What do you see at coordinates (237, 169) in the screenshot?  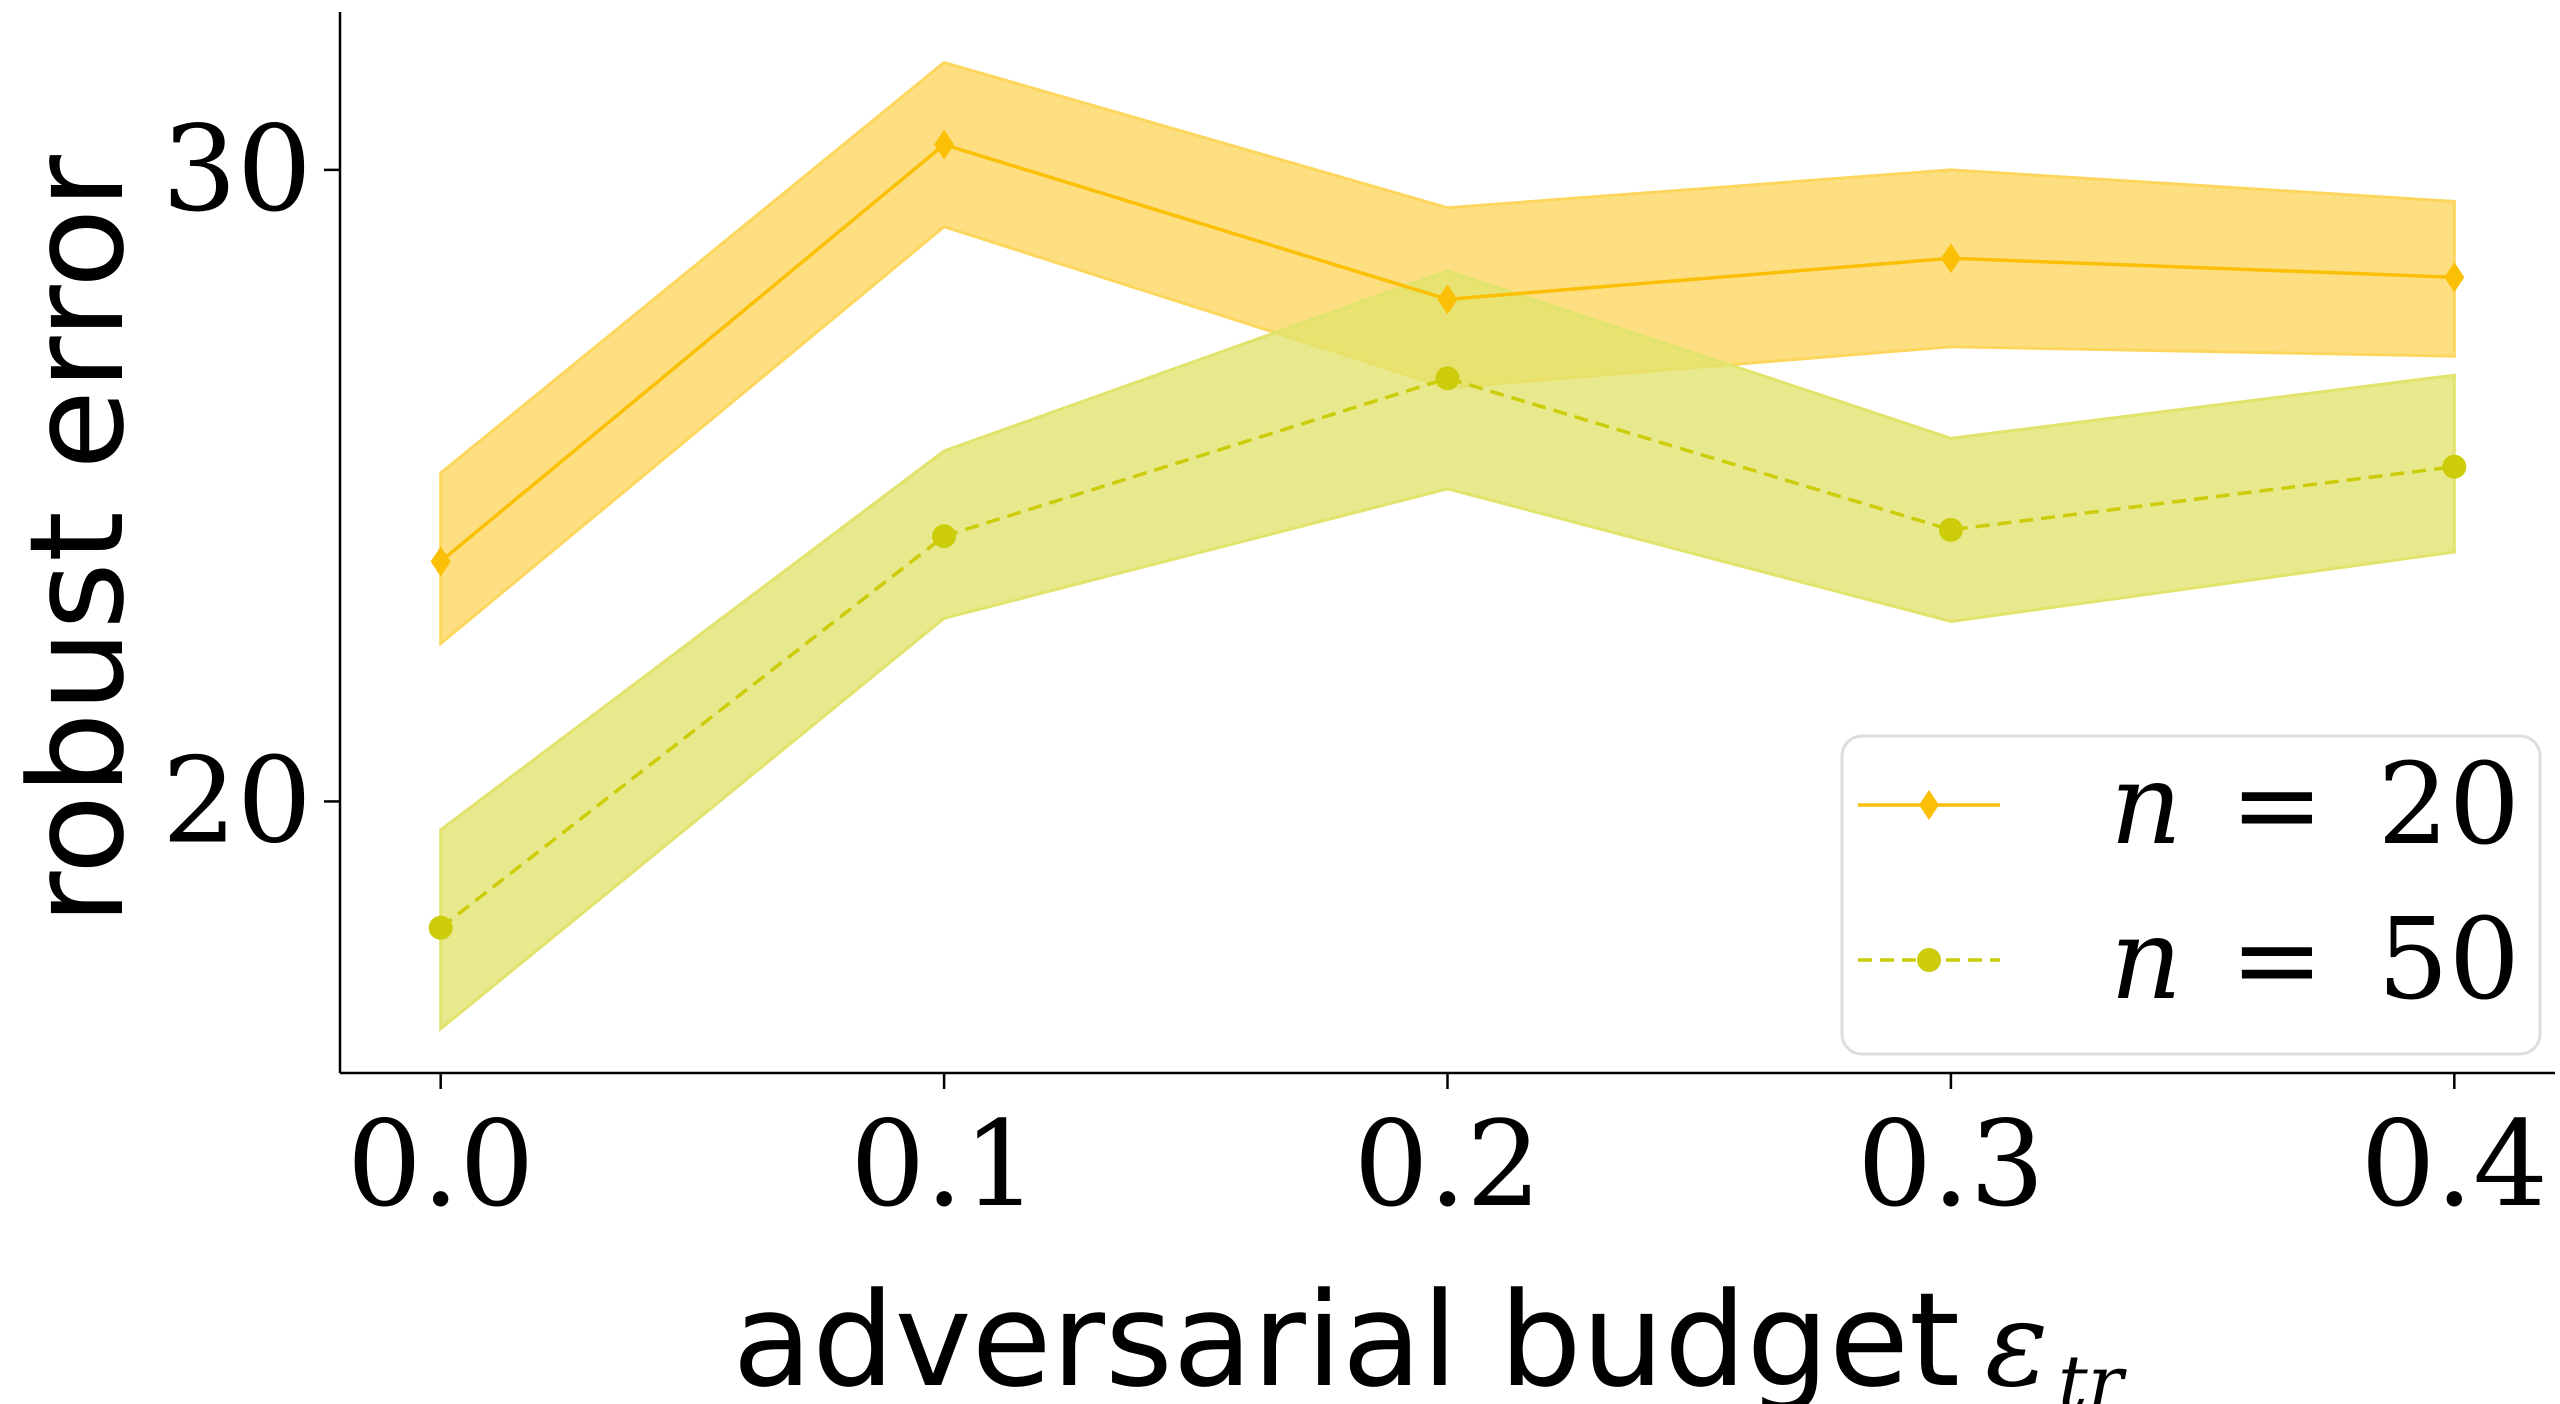 I see `y-tick-label-1: 30` at bounding box center [237, 169].